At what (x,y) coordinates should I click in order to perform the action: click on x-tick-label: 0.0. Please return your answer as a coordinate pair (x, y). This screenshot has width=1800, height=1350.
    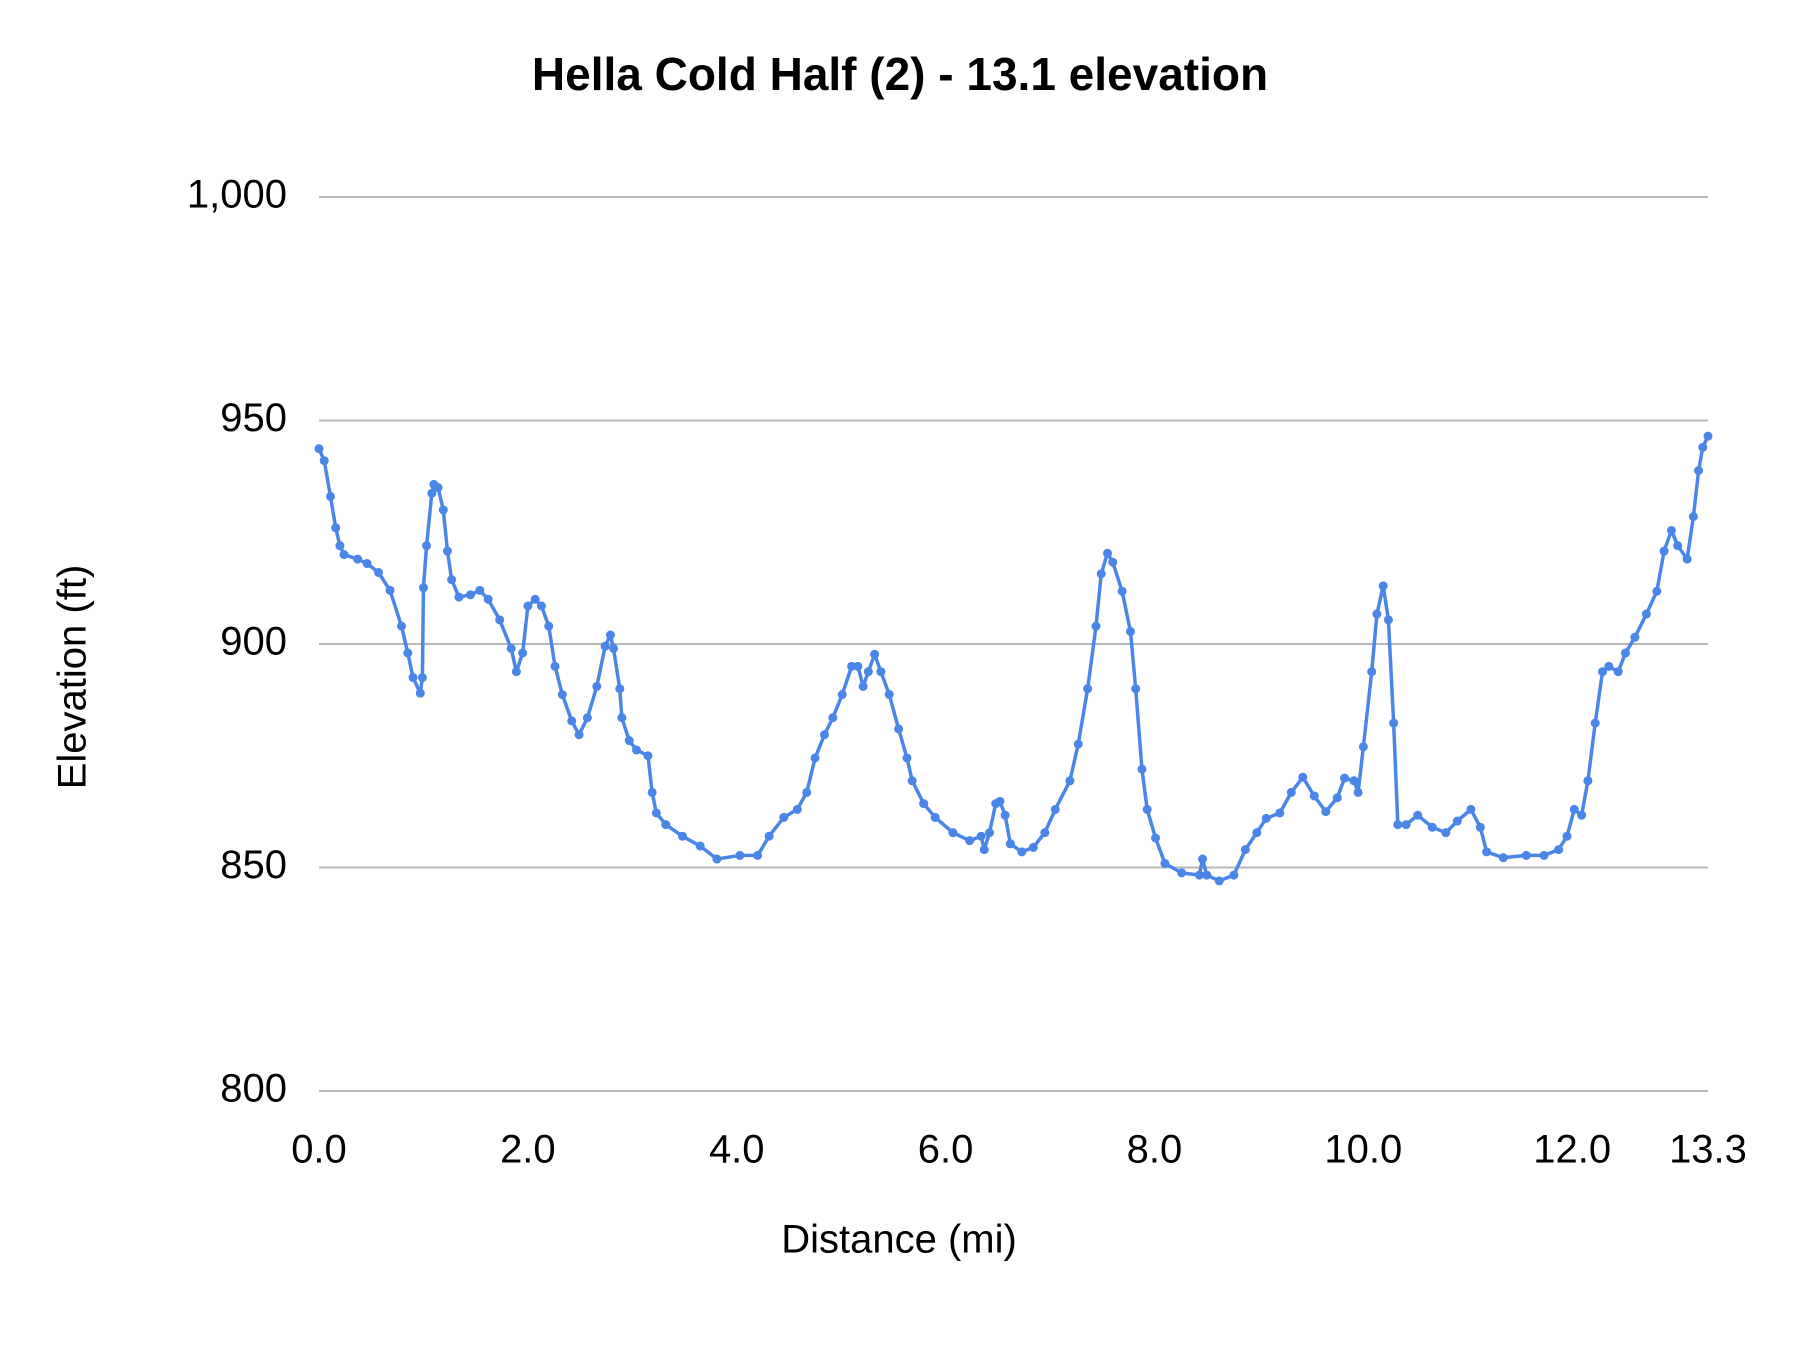
    Looking at the image, I should click on (319, 1150).